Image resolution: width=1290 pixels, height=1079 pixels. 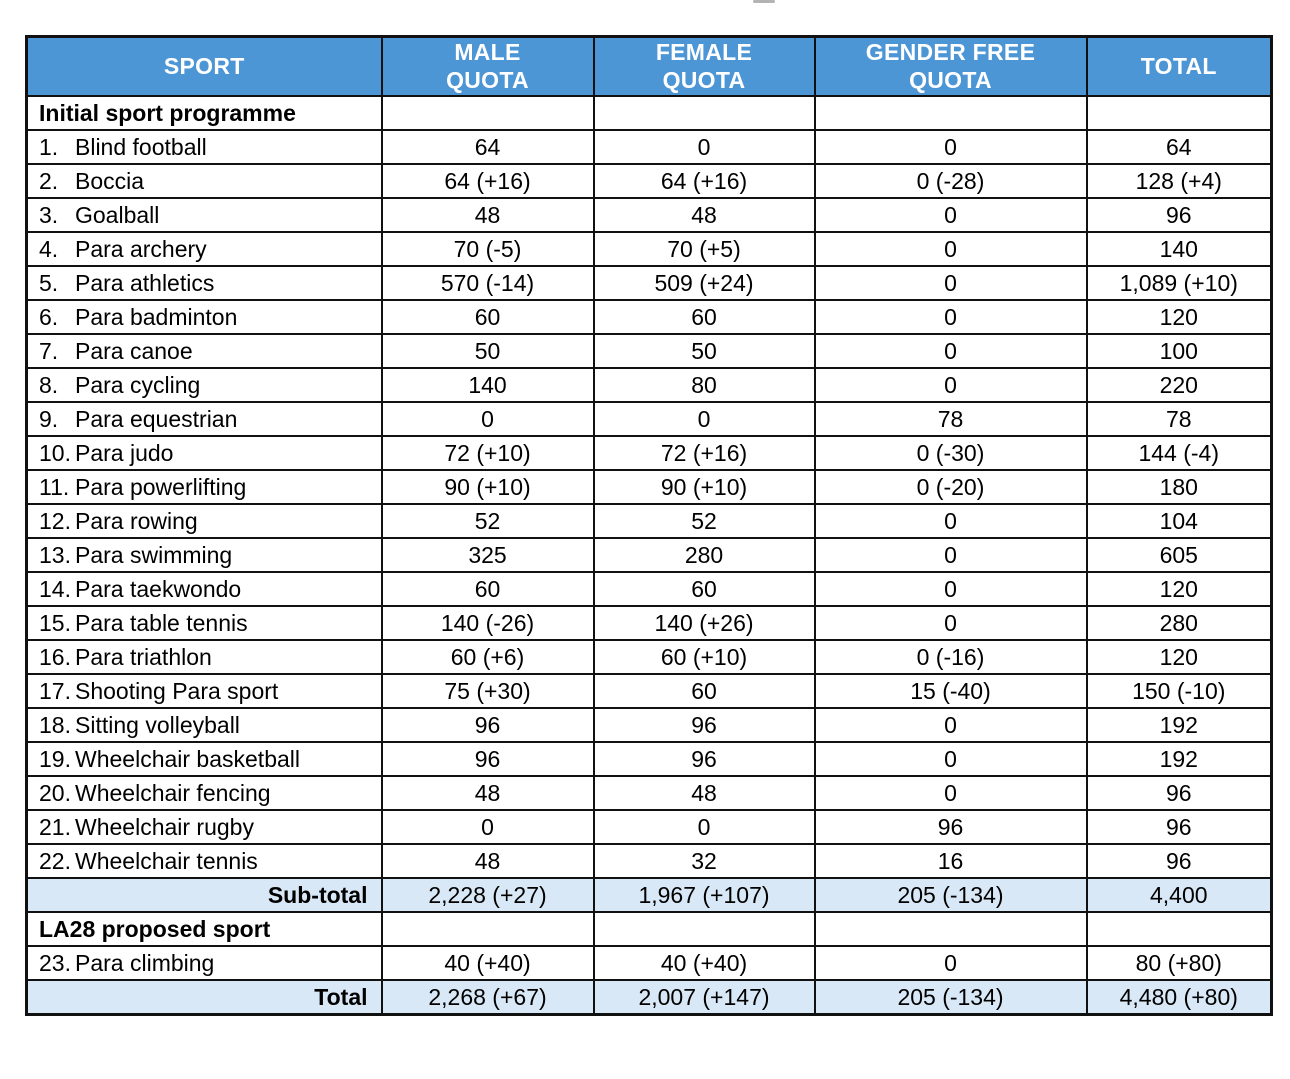 I want to click on sport-cell: 12. Para rowing, so click(x=204, y=521).